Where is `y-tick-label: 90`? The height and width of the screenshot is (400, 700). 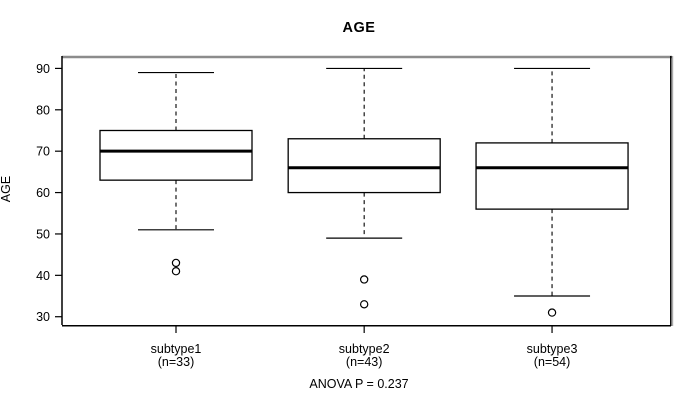
y-tick-label: 90 is located at coordinates (43, 69).